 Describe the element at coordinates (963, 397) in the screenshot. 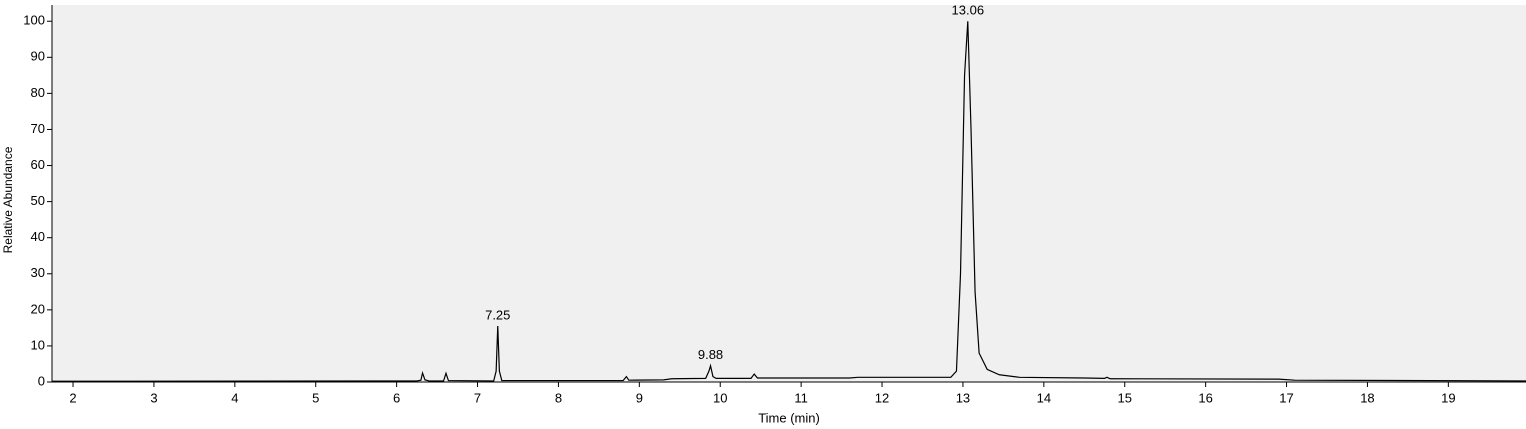

I see `x-tick-label: 13` at that location.